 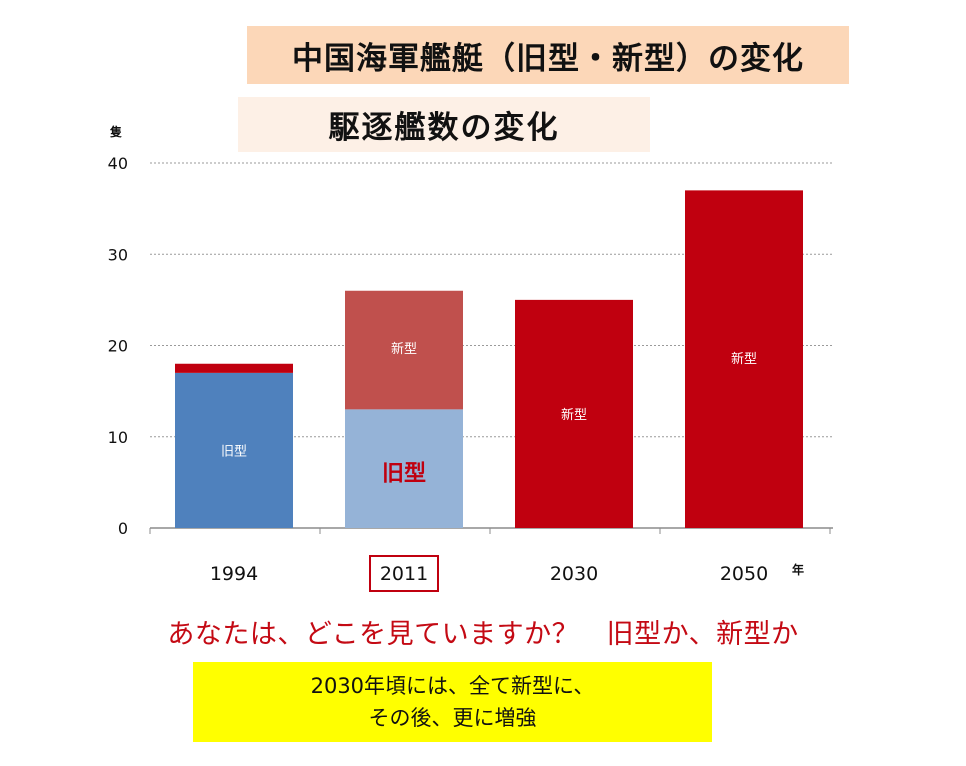 What do you see at coordinates (574, 574) in the screenshot?
I see `x-tick-label: 2030` at bounding box center [574, 574].